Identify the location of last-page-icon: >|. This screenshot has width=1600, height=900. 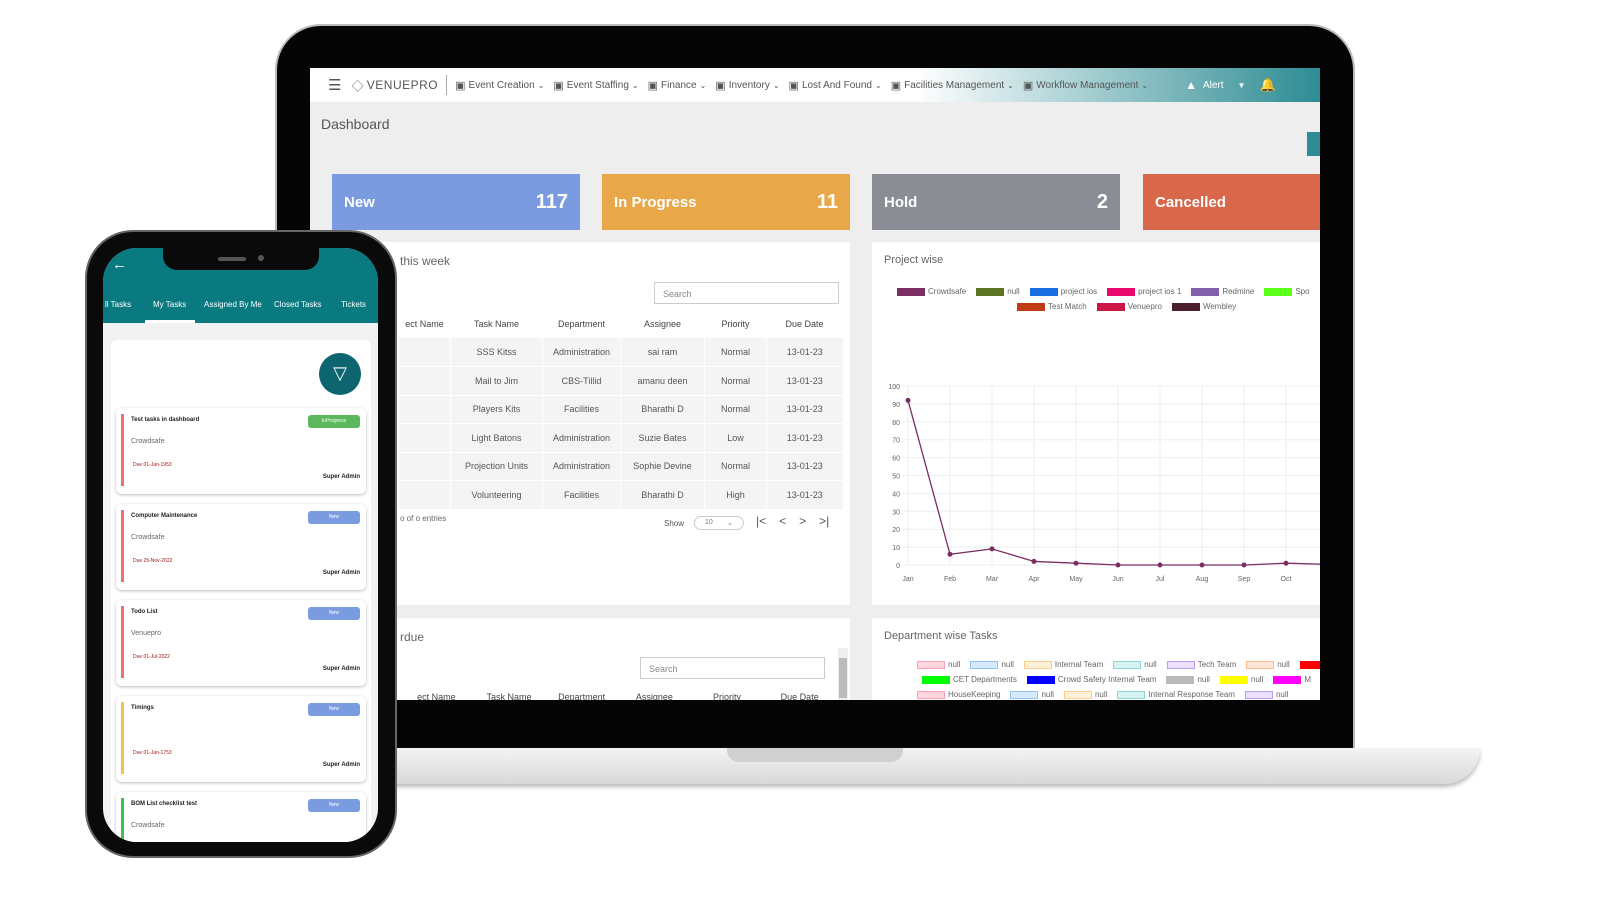
(824, 521).